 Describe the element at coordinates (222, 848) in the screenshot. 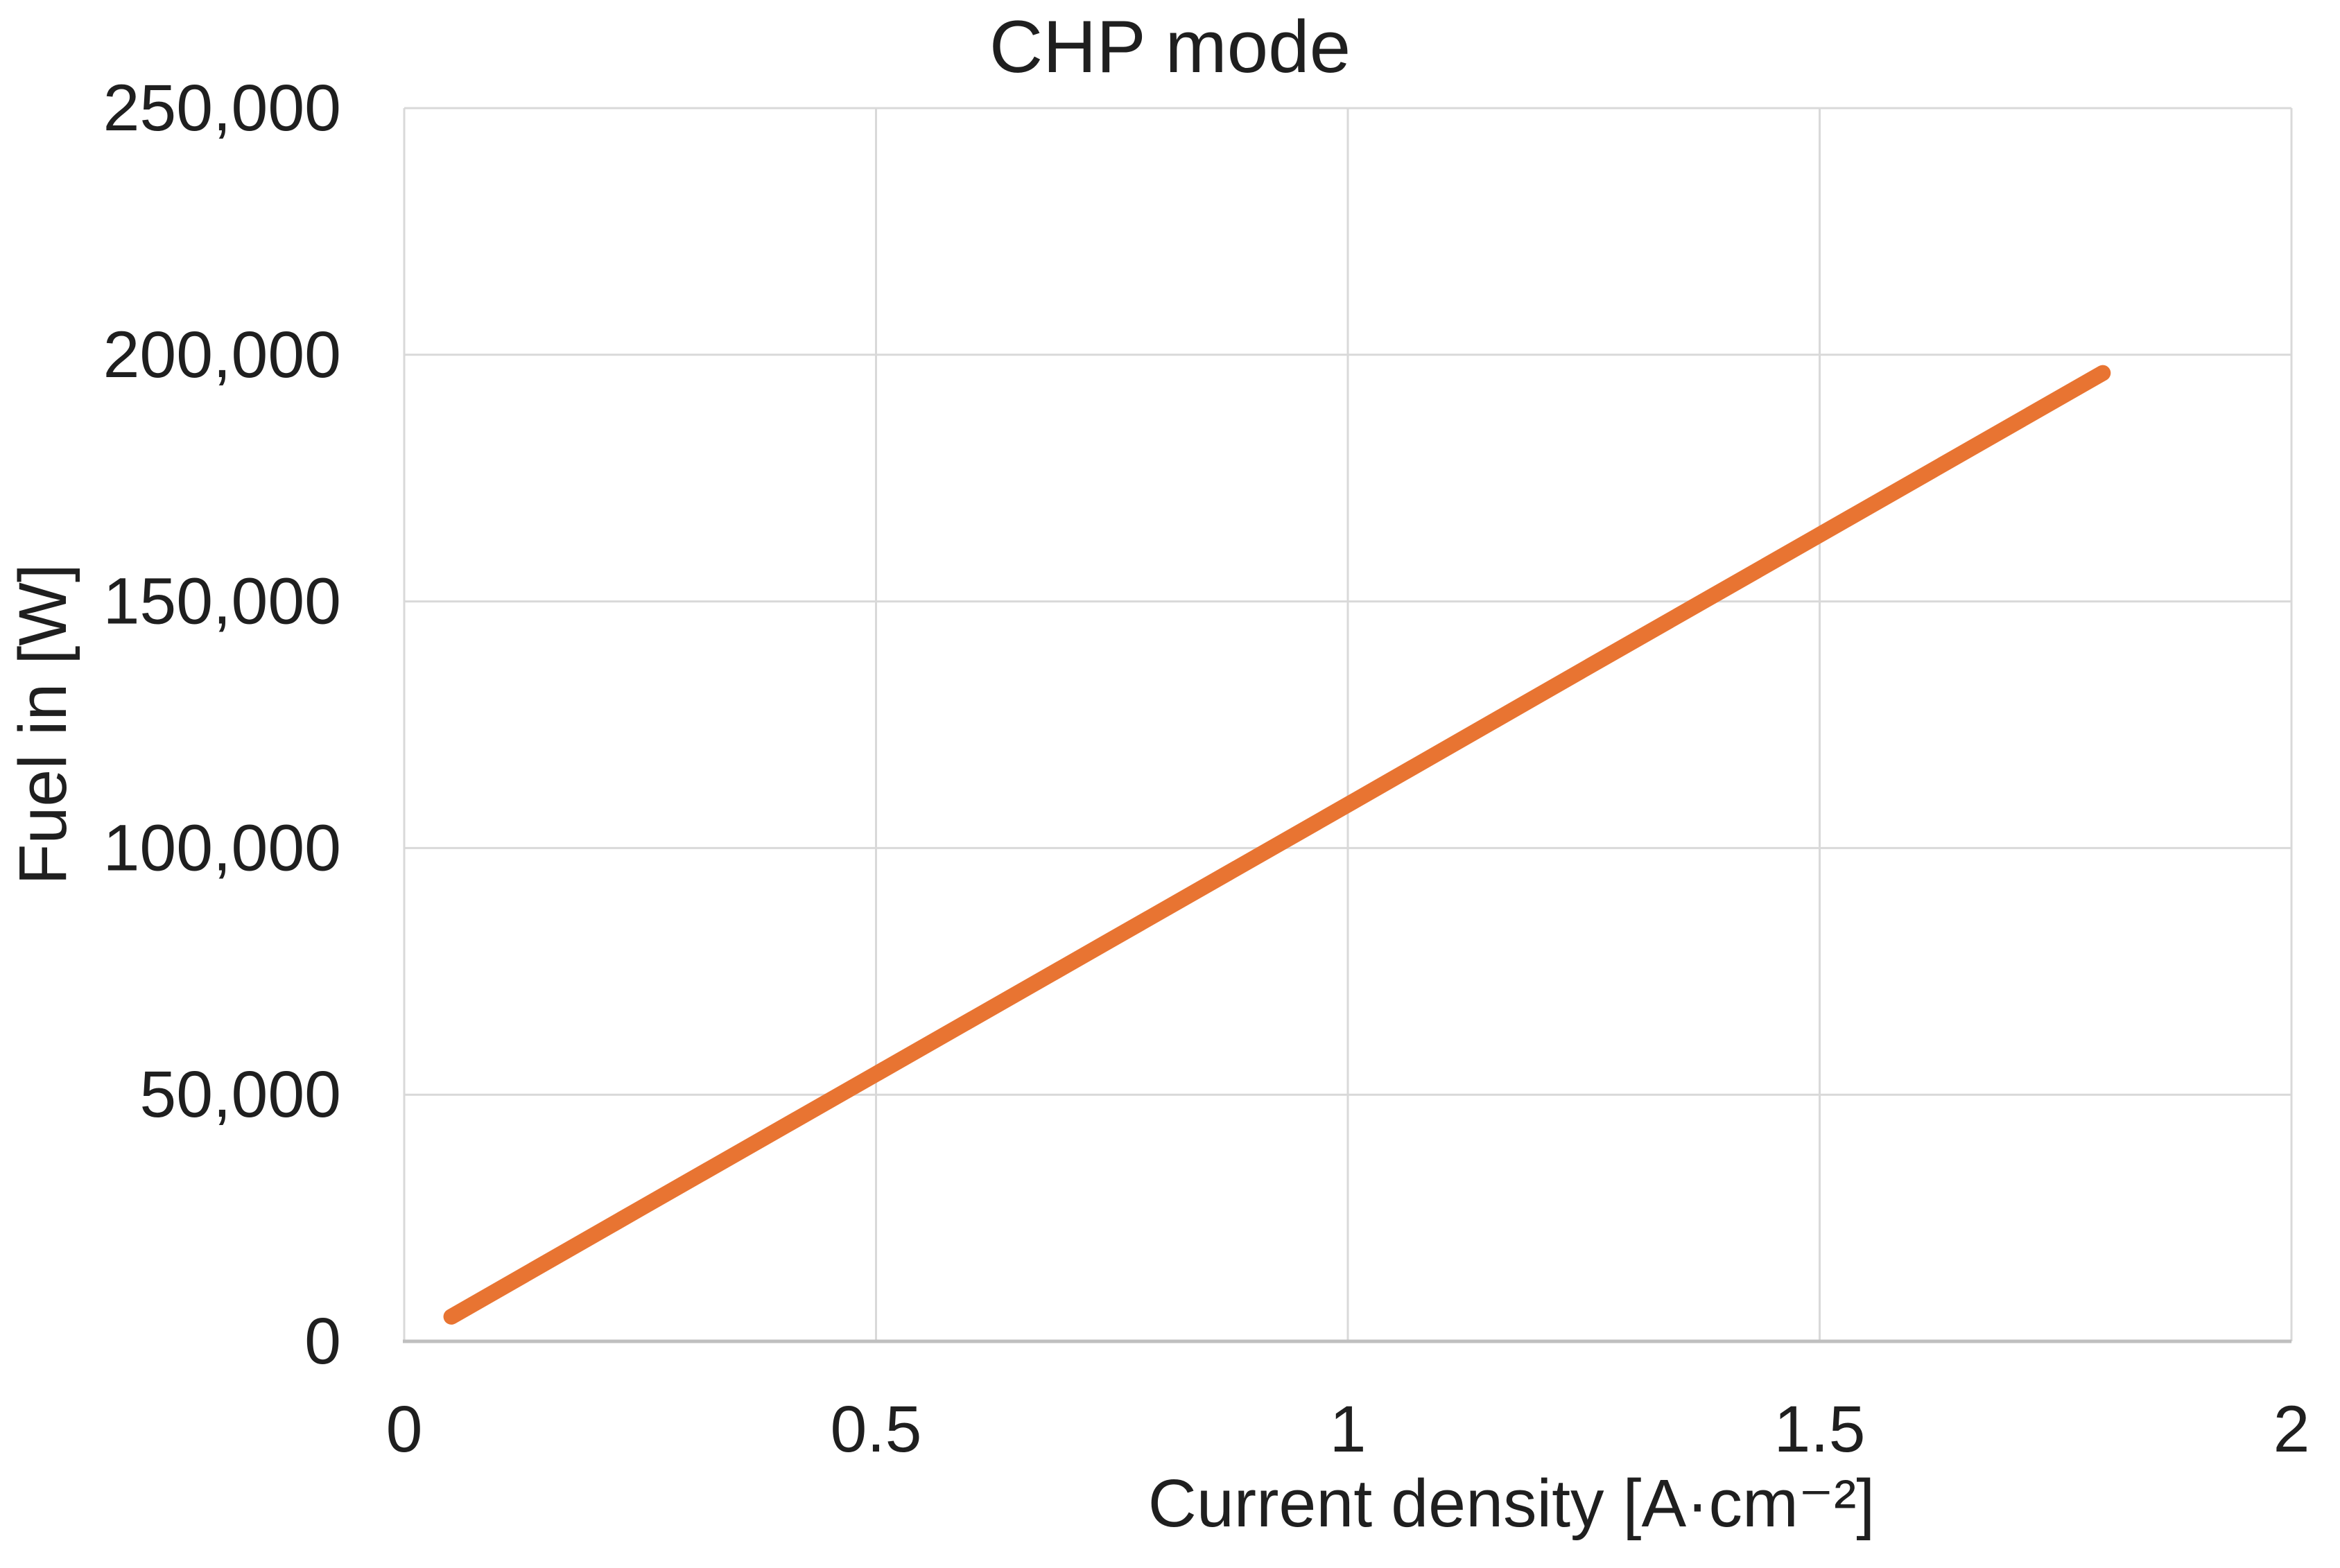

I see `y-tick-label: 100,000` at that location.